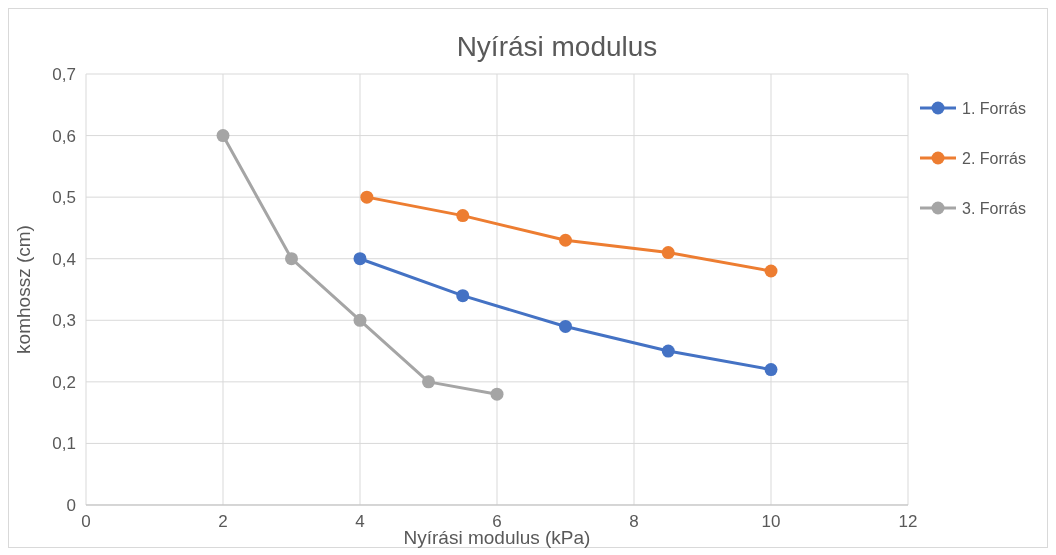 This screenshot has height=555, width=1056. Describe the element at coordinates (908, 521) in the screenshot. I see `x-tick-label: 12` at that location.